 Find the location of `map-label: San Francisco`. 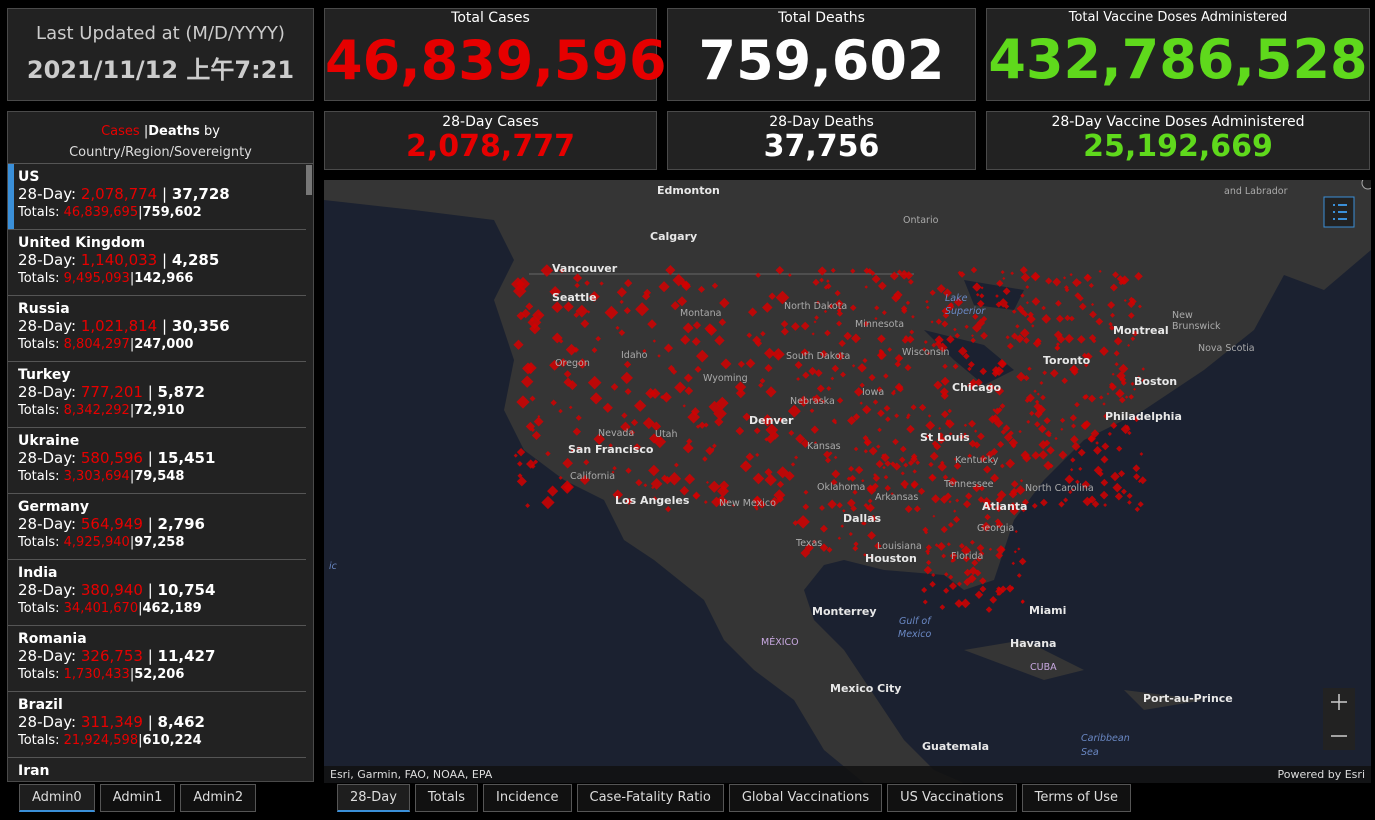

map-label: San Francisco is located at coordinates (611, 449).